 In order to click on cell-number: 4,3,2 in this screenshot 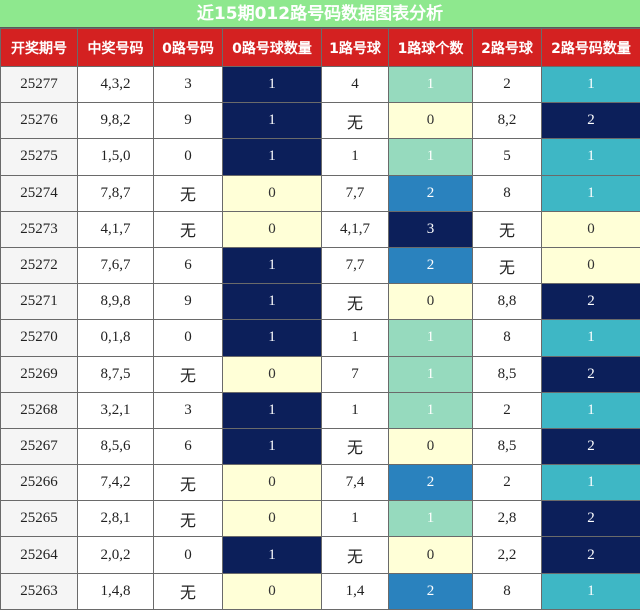, I will do `click(116, 85)`.